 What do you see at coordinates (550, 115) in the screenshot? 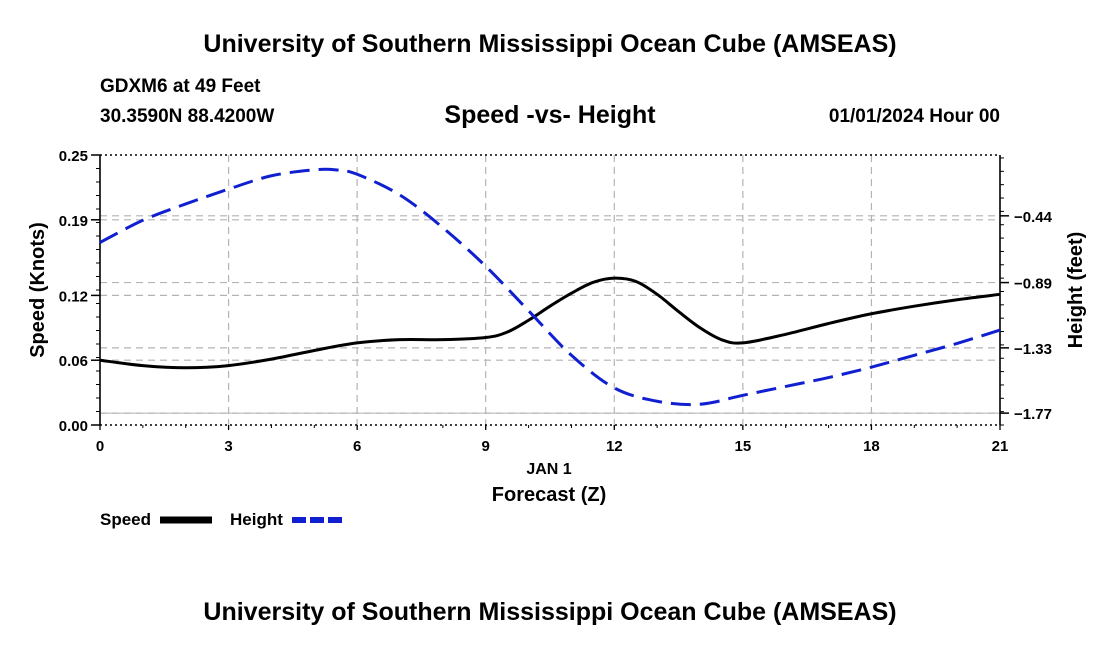
I see `chart-title: Speed -vs- Height` at bounding box center [550, 115].